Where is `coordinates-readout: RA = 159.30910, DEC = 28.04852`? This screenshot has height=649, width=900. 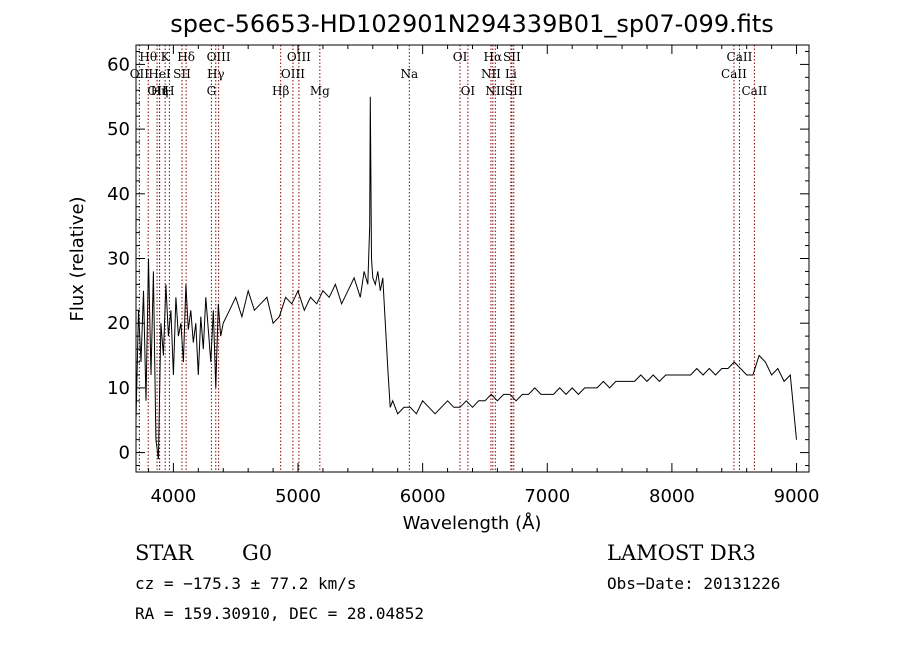 coordinates-readout: RA = 159.30910, DEC = 28.04852 is located at coordinates (279, 613).